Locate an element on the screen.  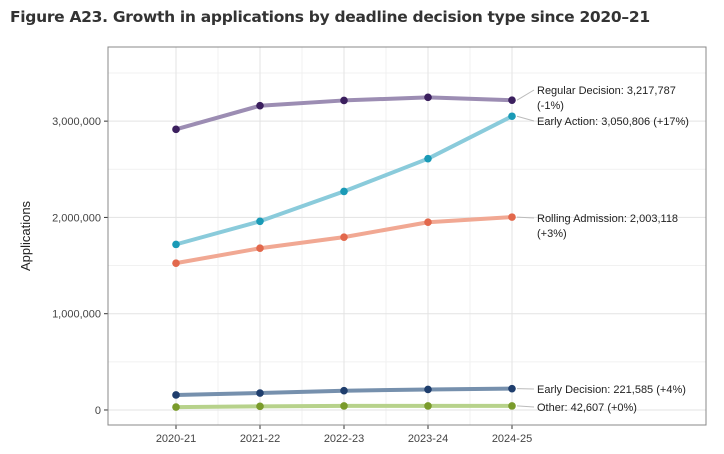
y-tick-label: 3,000,000 is located at coordinates (76, 122).